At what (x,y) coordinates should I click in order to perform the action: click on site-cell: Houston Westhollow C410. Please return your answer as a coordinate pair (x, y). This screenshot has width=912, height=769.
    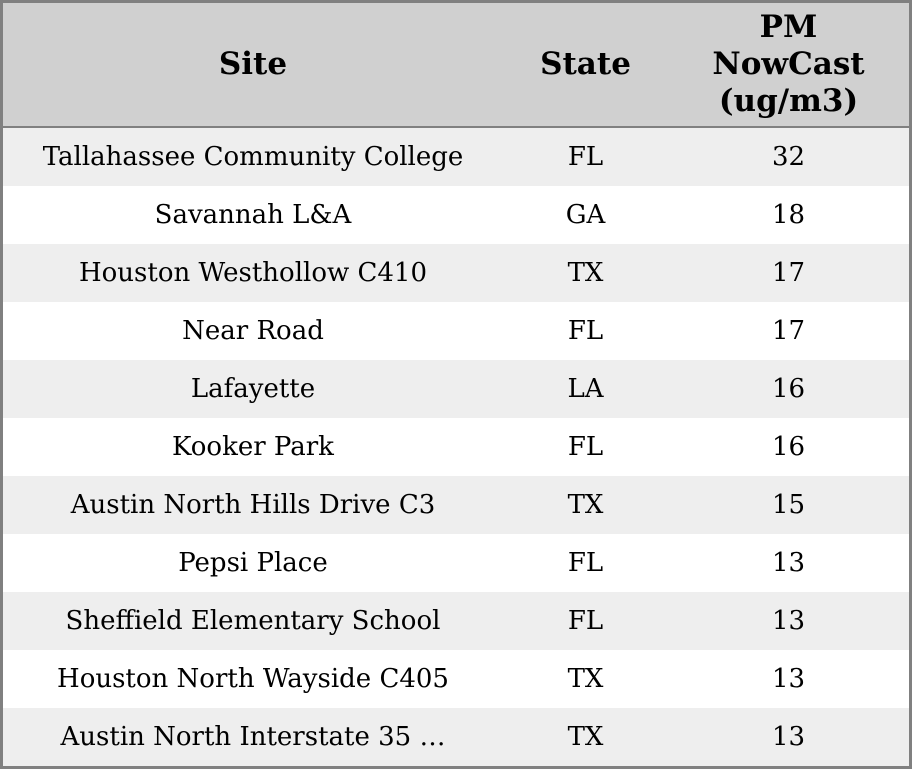
    Looking at the image, I should click on (253, 273).